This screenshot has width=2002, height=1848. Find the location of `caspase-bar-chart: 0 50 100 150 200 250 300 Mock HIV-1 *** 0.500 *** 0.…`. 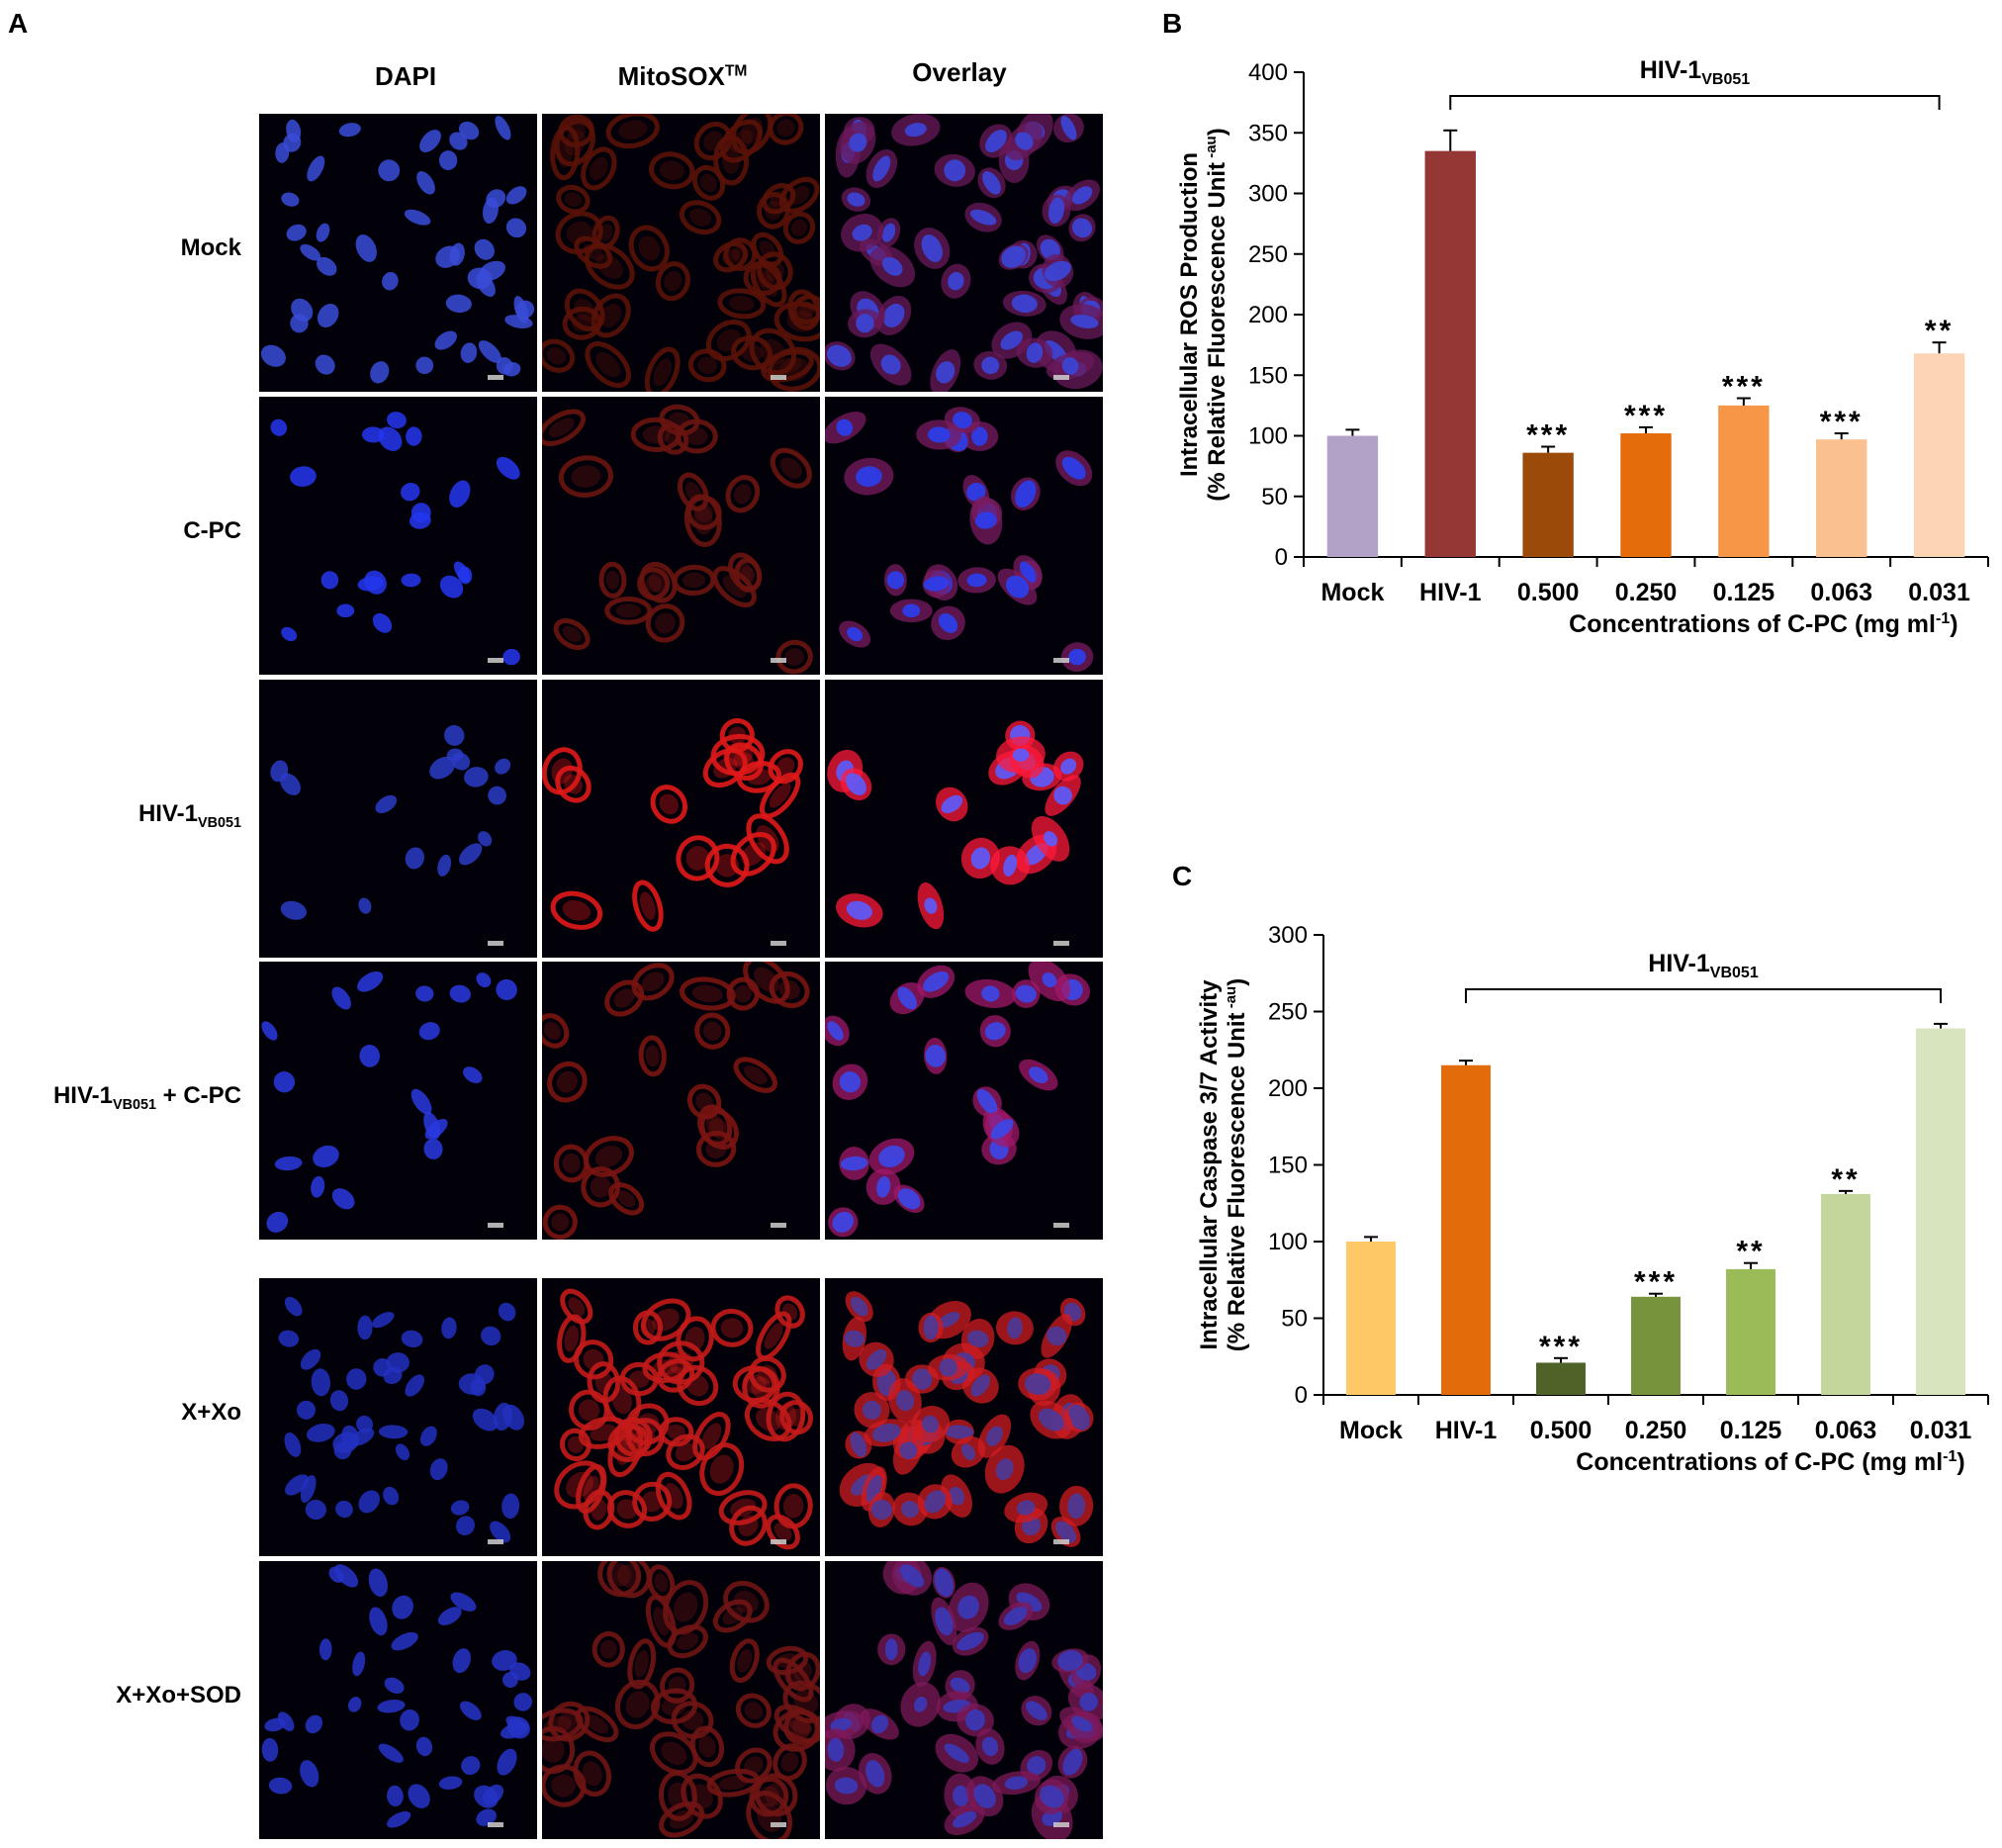

caspase-bar-chart: 0 50 100 150 200 250 300 Mock HIV-1 *** 0.500 *** 0.… is located at coordinates (1592, 1199).